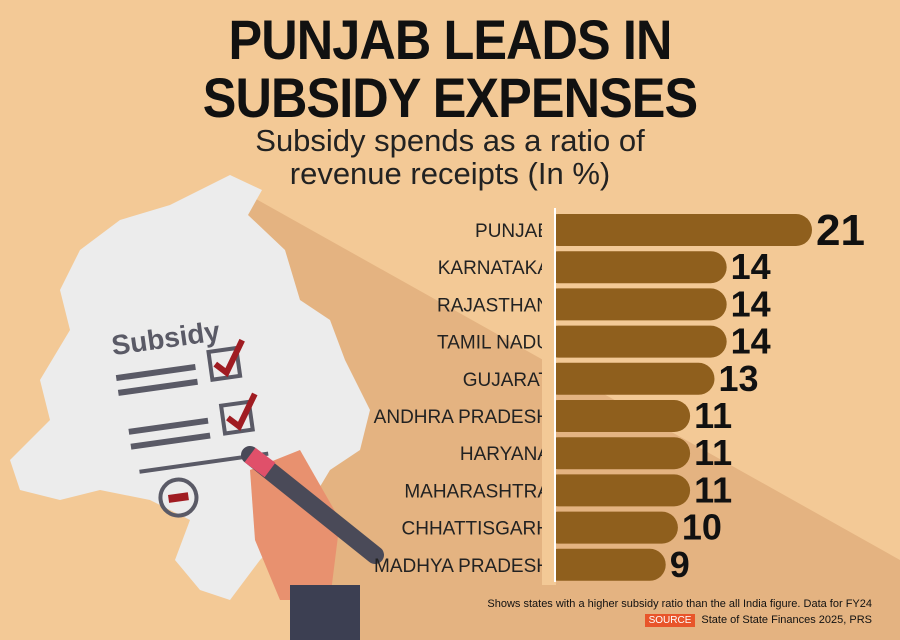 Image resolution: width=900 pixels, height=640 pixels. I want to click on category-label: PUNJAB, so click(512, 231).